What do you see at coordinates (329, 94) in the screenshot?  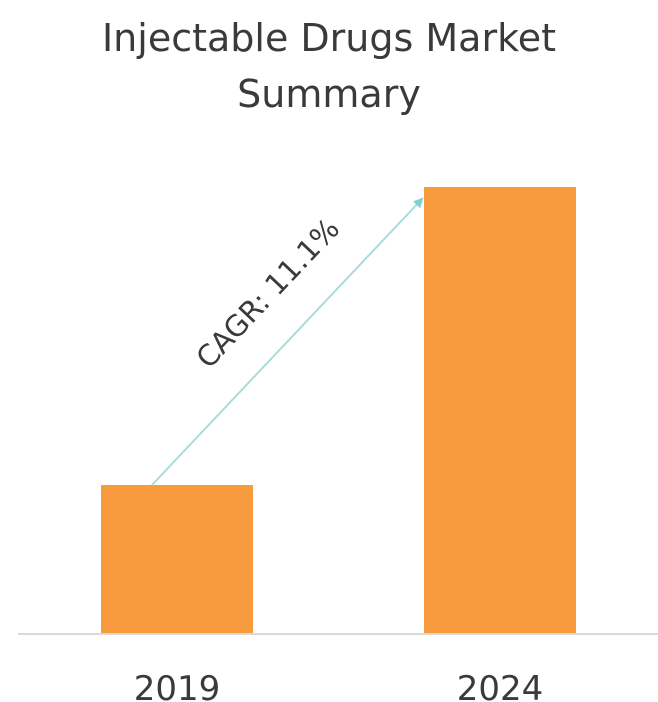 I see `chart-title-line-2: Summary` at bounding box center [329, 94].